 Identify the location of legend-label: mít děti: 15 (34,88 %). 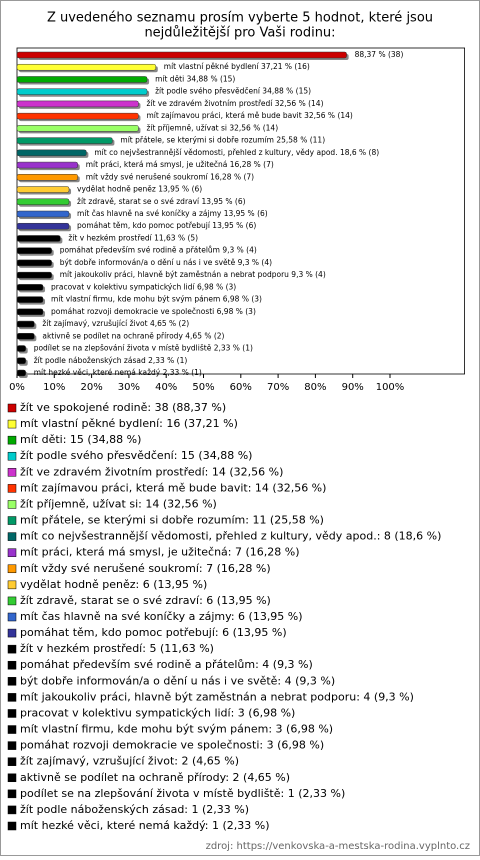
(80, 439).